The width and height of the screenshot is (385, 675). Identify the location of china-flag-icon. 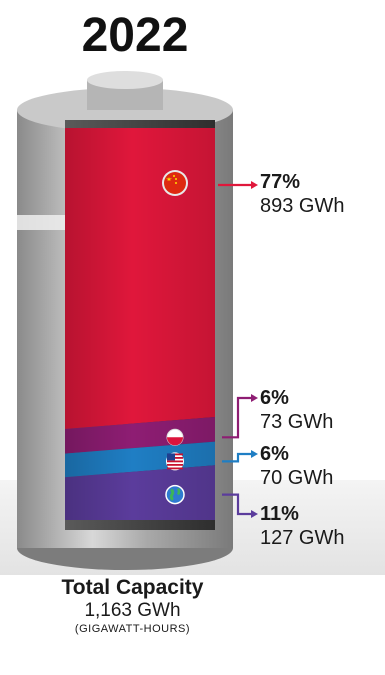
(175, 183).